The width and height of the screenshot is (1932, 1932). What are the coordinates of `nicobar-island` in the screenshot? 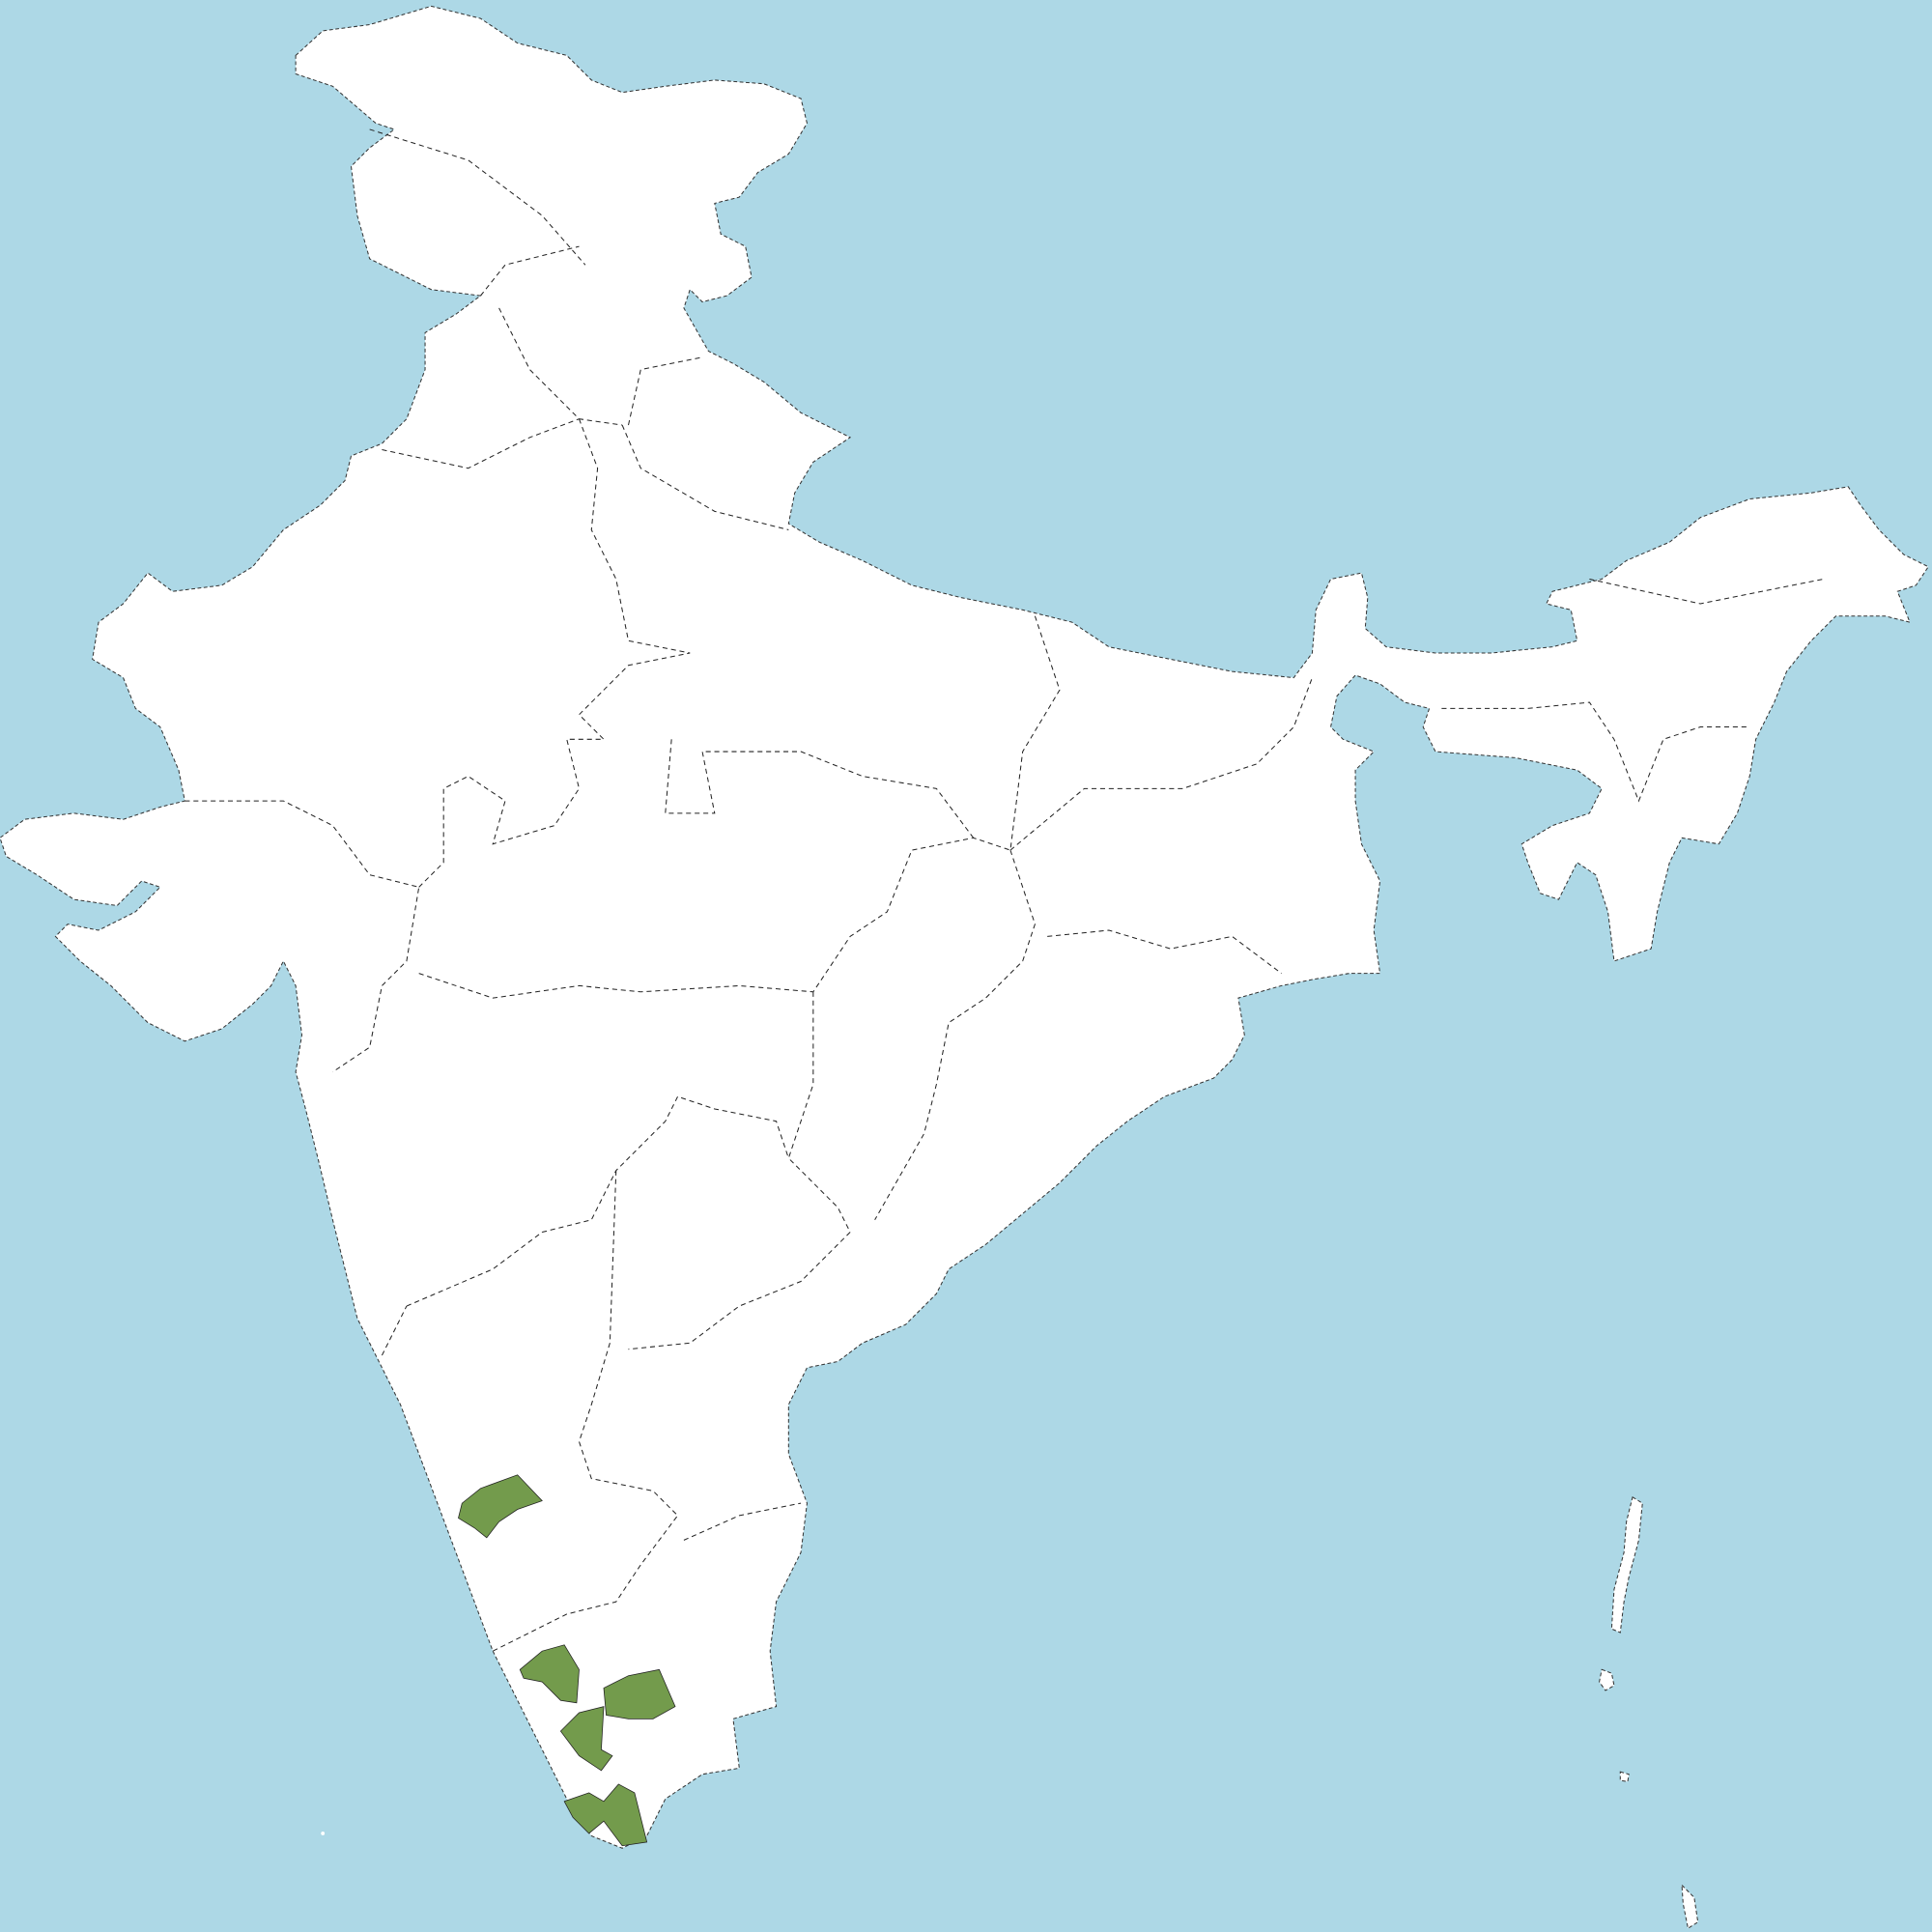 It's located at (1624, 1776).